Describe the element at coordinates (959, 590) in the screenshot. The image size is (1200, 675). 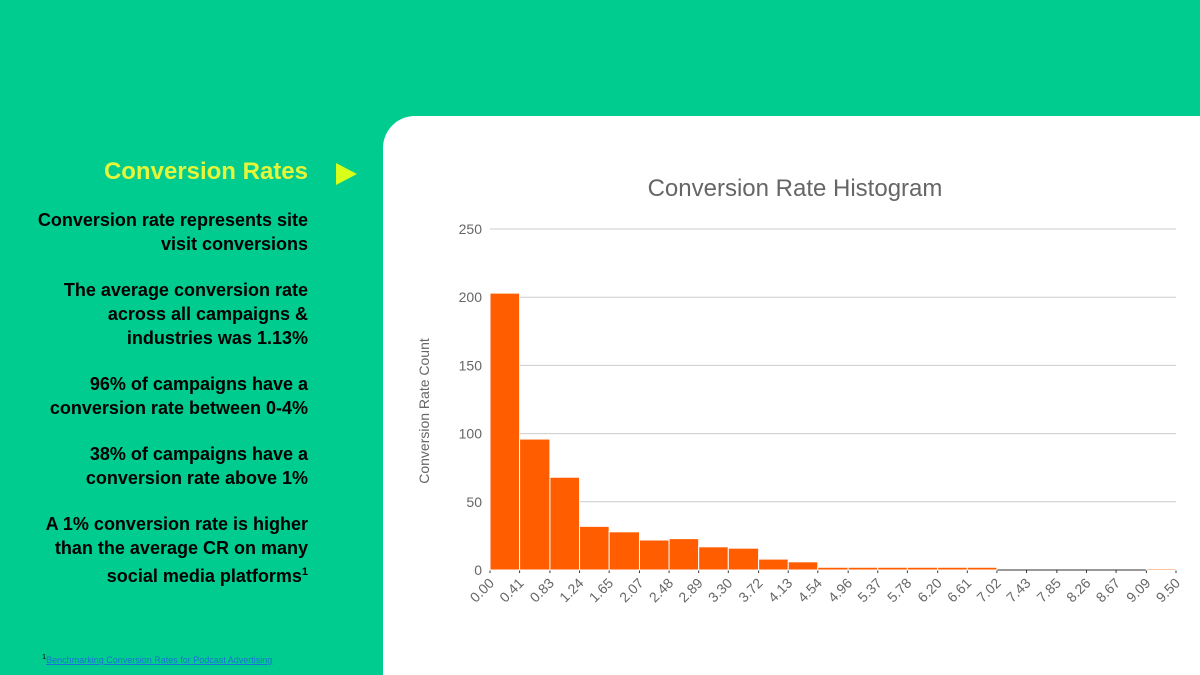
I see `x-tick-label: 6.61` at that location.